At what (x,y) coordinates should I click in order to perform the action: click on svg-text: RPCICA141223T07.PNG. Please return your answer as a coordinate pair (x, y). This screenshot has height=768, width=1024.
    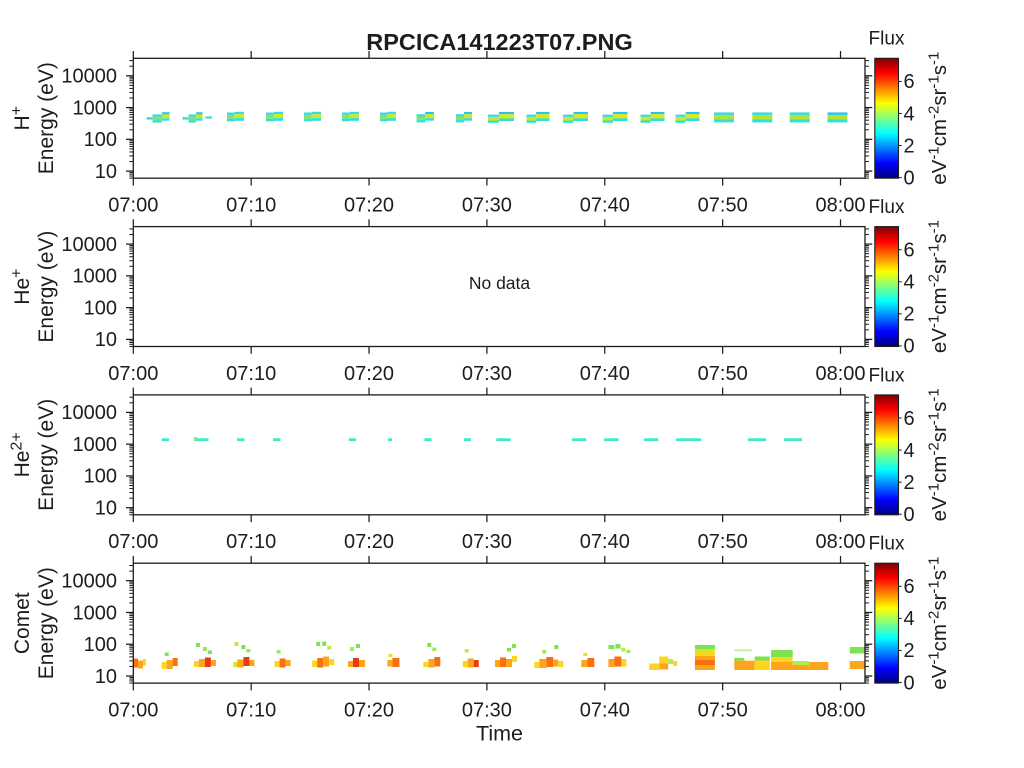
    Looking at the image, I should click on (499, 42).